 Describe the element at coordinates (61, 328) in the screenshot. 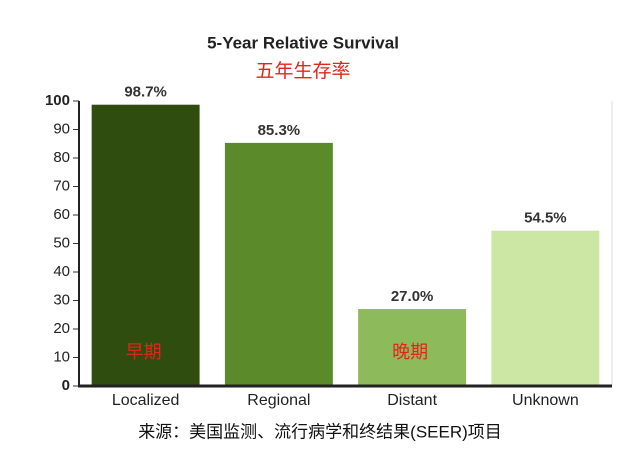

I see `y-tick-label: 20` at that location.